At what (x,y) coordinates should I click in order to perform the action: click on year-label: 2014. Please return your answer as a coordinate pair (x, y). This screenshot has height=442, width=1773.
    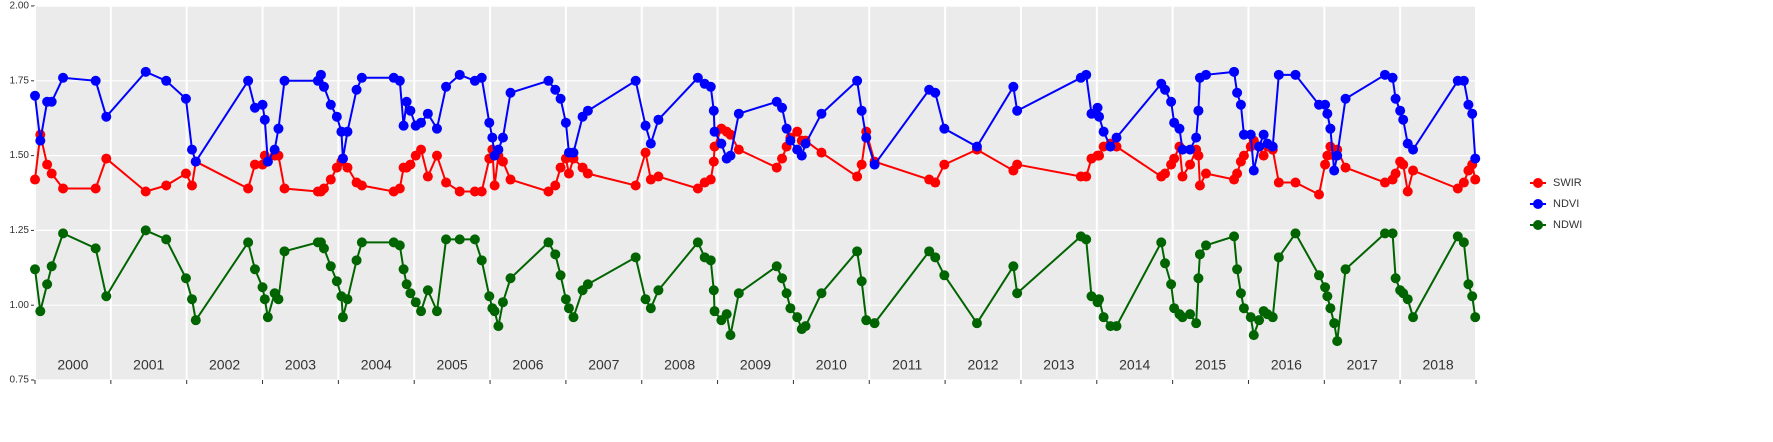
    Looking at the image, I should click on (1134, 365).